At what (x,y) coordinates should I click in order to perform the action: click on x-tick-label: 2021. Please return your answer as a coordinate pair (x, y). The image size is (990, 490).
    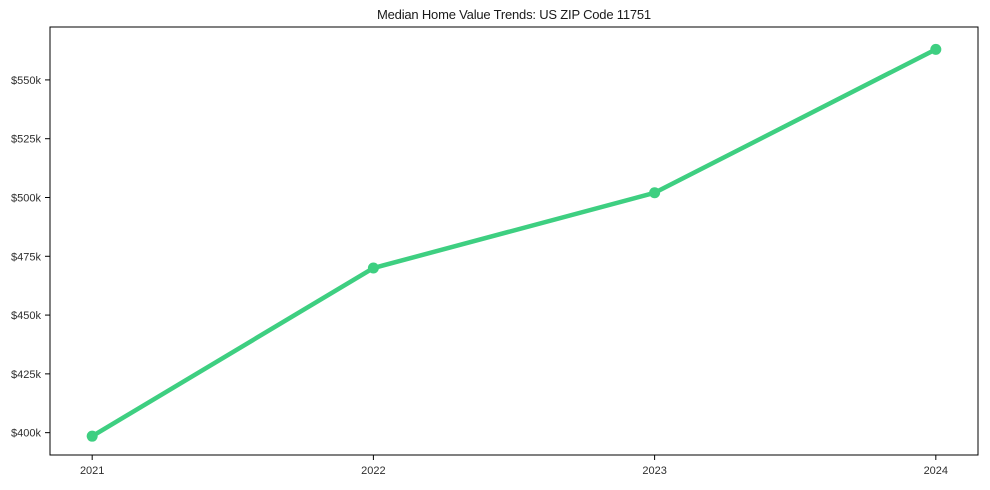
    Looking at the image, I should click on (92, 471).